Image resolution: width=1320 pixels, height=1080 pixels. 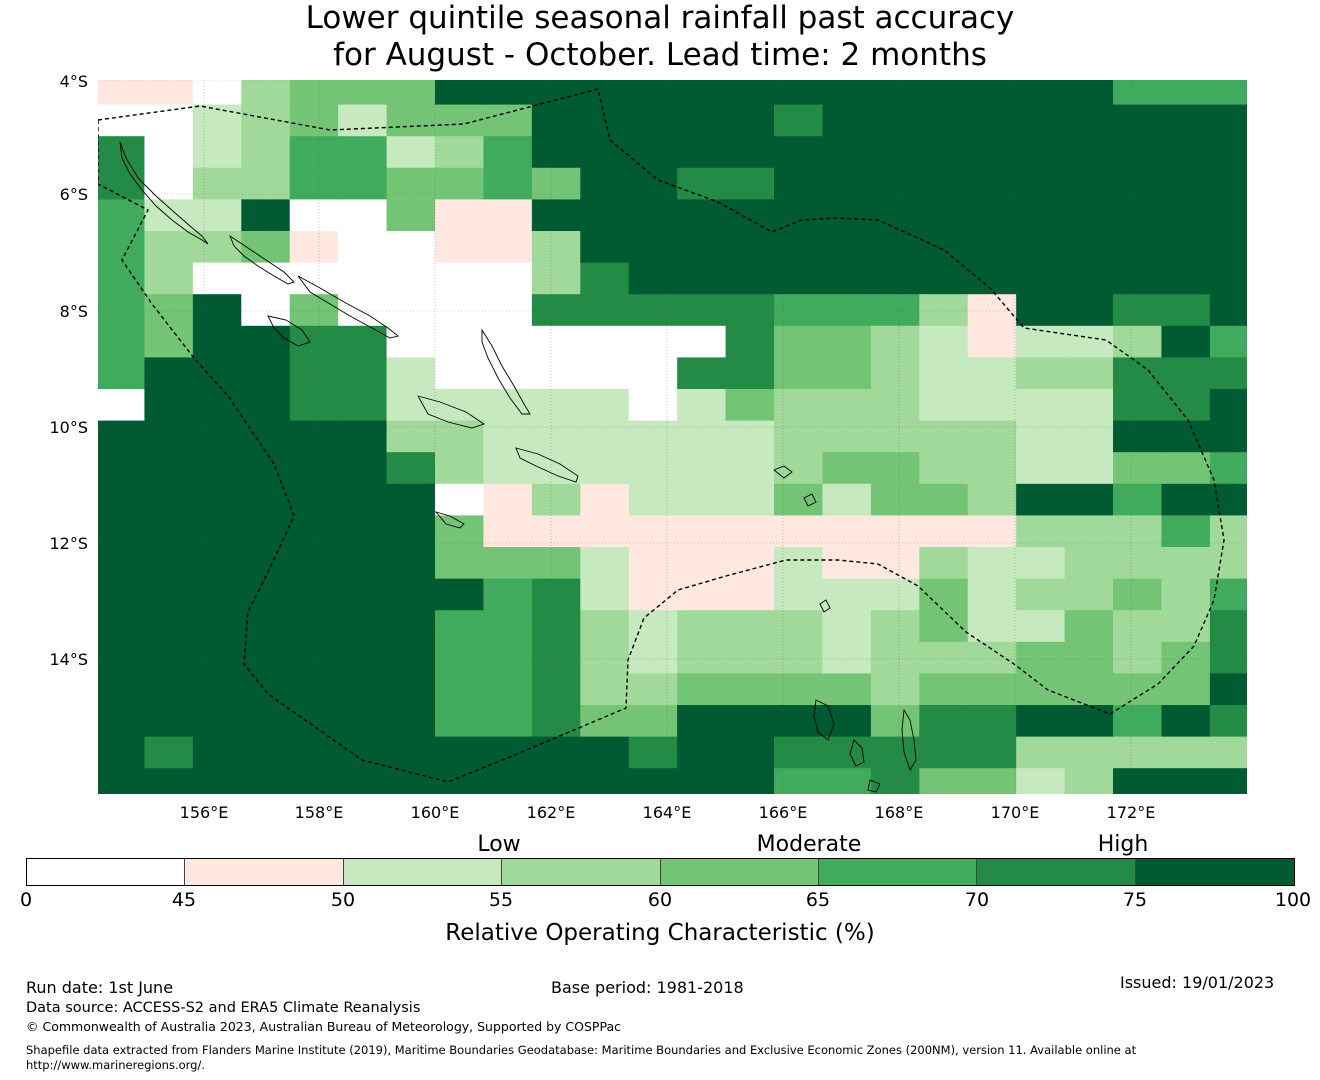 I want to click on lon-label: 170°E, so click(x=1015, y=812).